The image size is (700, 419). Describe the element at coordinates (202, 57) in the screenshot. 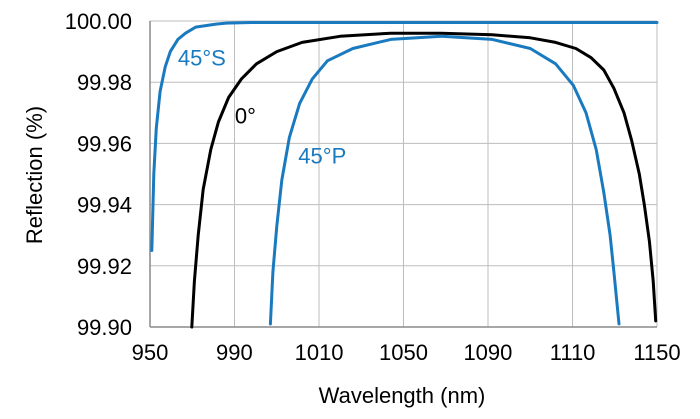

I see `series-label: 45°S` at that location.